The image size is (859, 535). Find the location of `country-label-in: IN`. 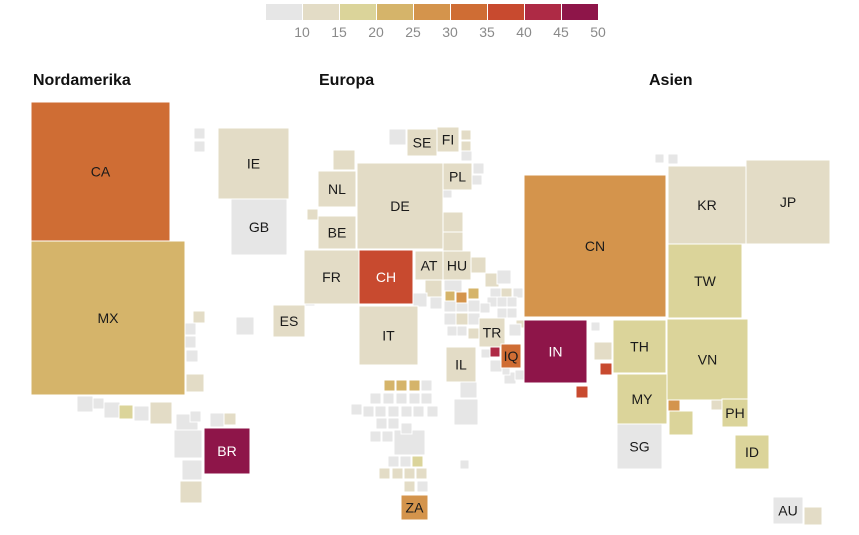

country-label-in: IN is located at coordinates (556, 352).